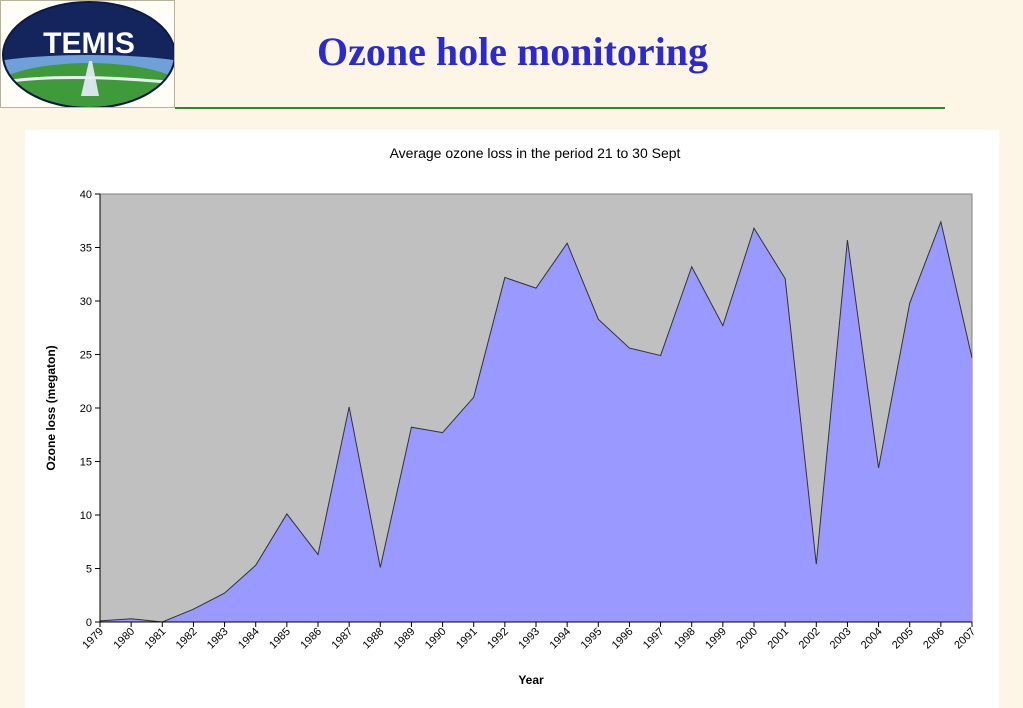 This screenshot has width=1023, height=708. What do you see at coordinates (405, 639) in the screenshot?
I see `x-tick-label: 1989` at bounding box center [405, 639].